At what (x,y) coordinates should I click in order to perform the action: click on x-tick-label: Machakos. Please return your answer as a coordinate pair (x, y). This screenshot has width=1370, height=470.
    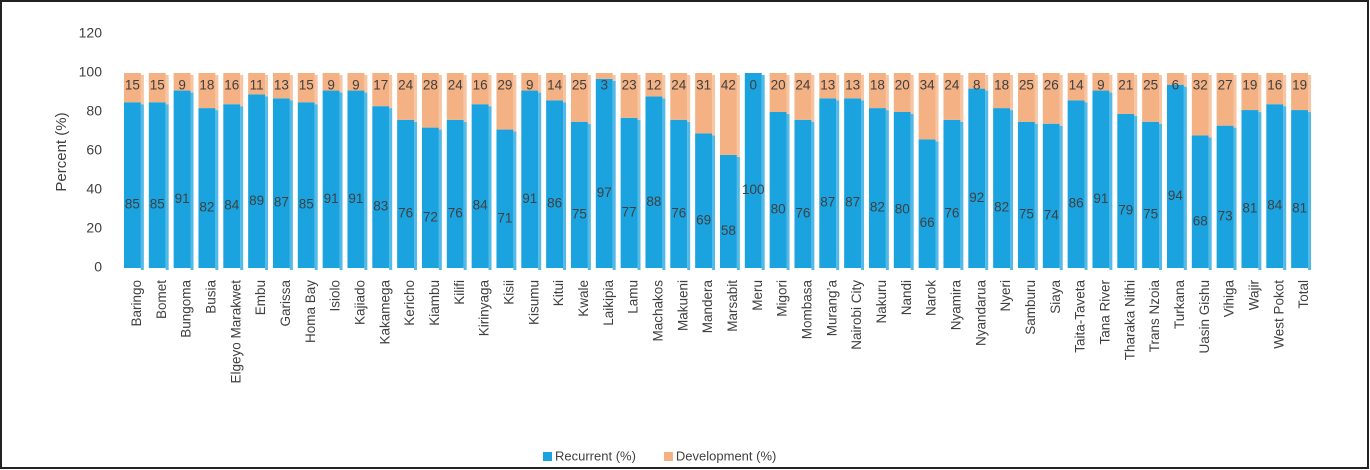
    Looking at the image, I should click on (657, 311).